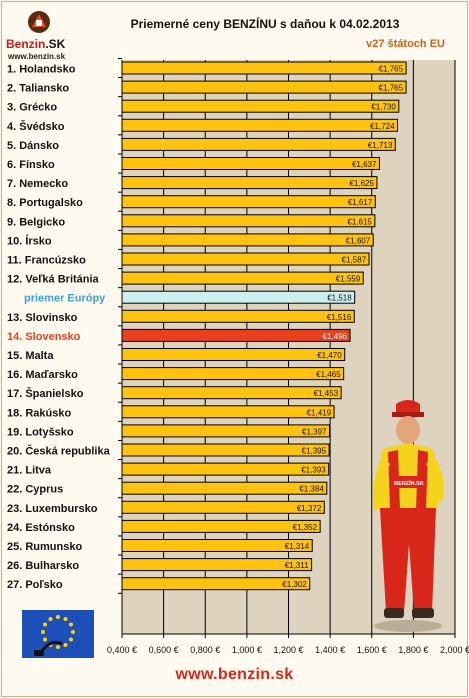 Image resolution: width=469 pixels, height=698 pixels. Describe the element at coordinates (40, 432) in the screenshot. I see `category-label: 19. Lotyšsko` at that location.